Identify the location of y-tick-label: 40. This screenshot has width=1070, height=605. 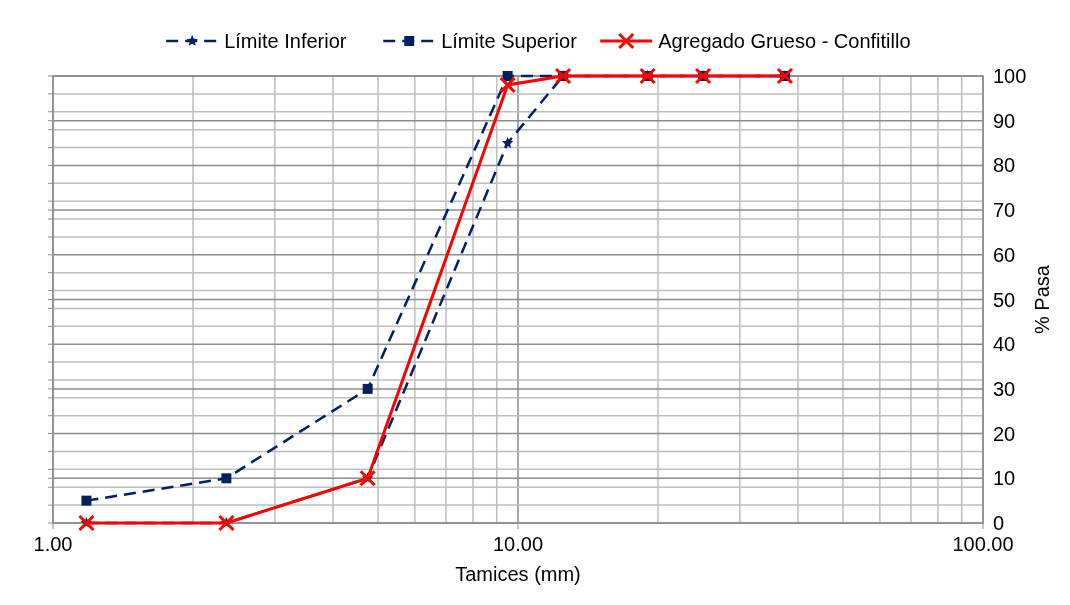
(1004, 344).